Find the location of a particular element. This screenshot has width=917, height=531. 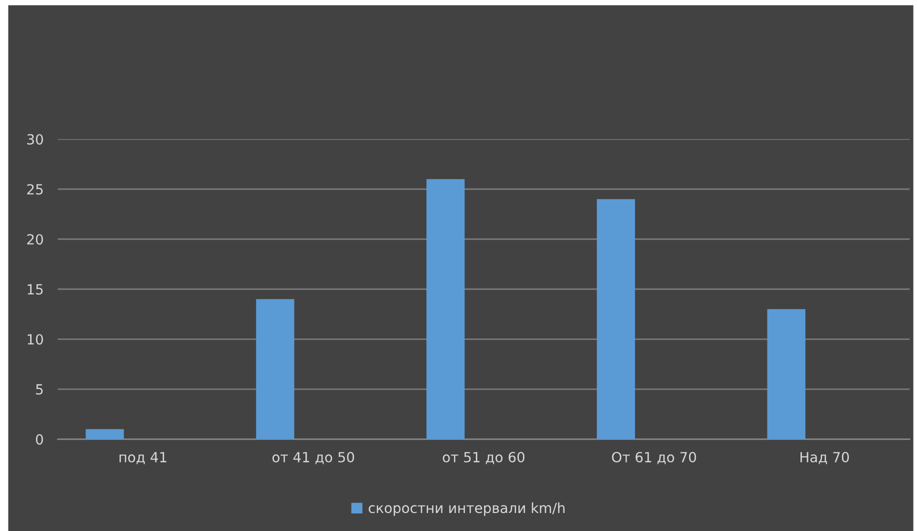

y-tick-label: 10 is located at coordinates (35, 339).